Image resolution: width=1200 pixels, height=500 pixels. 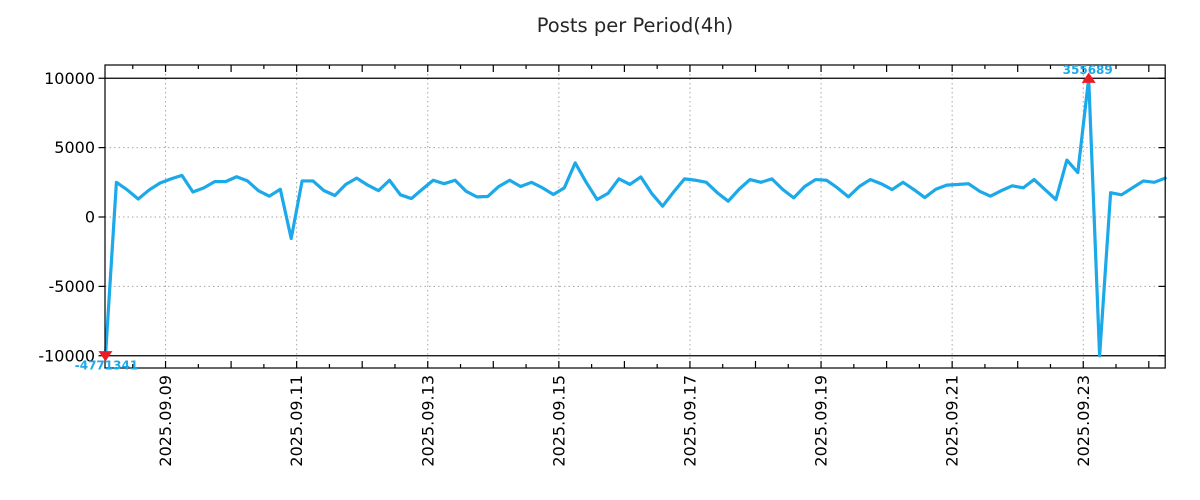 I want to click on x-tick-label: 2025.09.23, so click(x=1083, y=421).